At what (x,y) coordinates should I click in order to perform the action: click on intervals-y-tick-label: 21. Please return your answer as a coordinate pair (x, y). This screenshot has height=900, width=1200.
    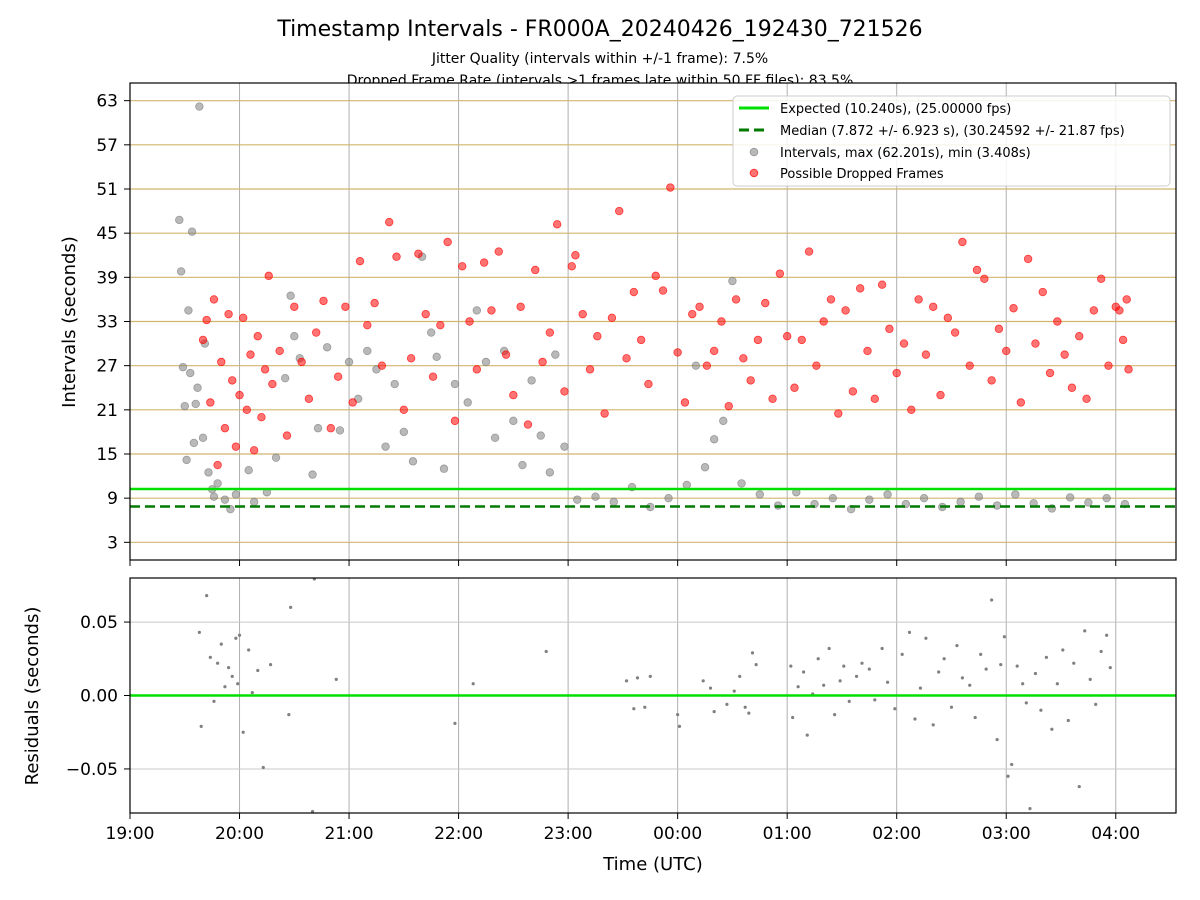
    Looking at the image, I should click on (107, 411).